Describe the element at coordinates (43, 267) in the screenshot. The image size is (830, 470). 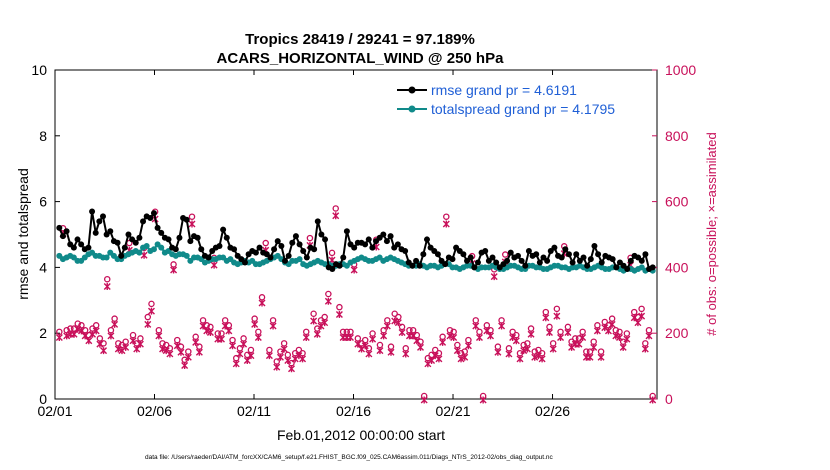
I see `y-tick-label: 4` at that location.